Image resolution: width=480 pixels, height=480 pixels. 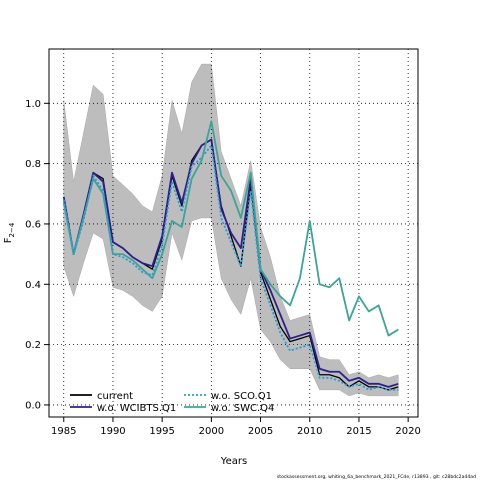 I want to click on y-tick-label: 0.6, so click(x=33, y=224).